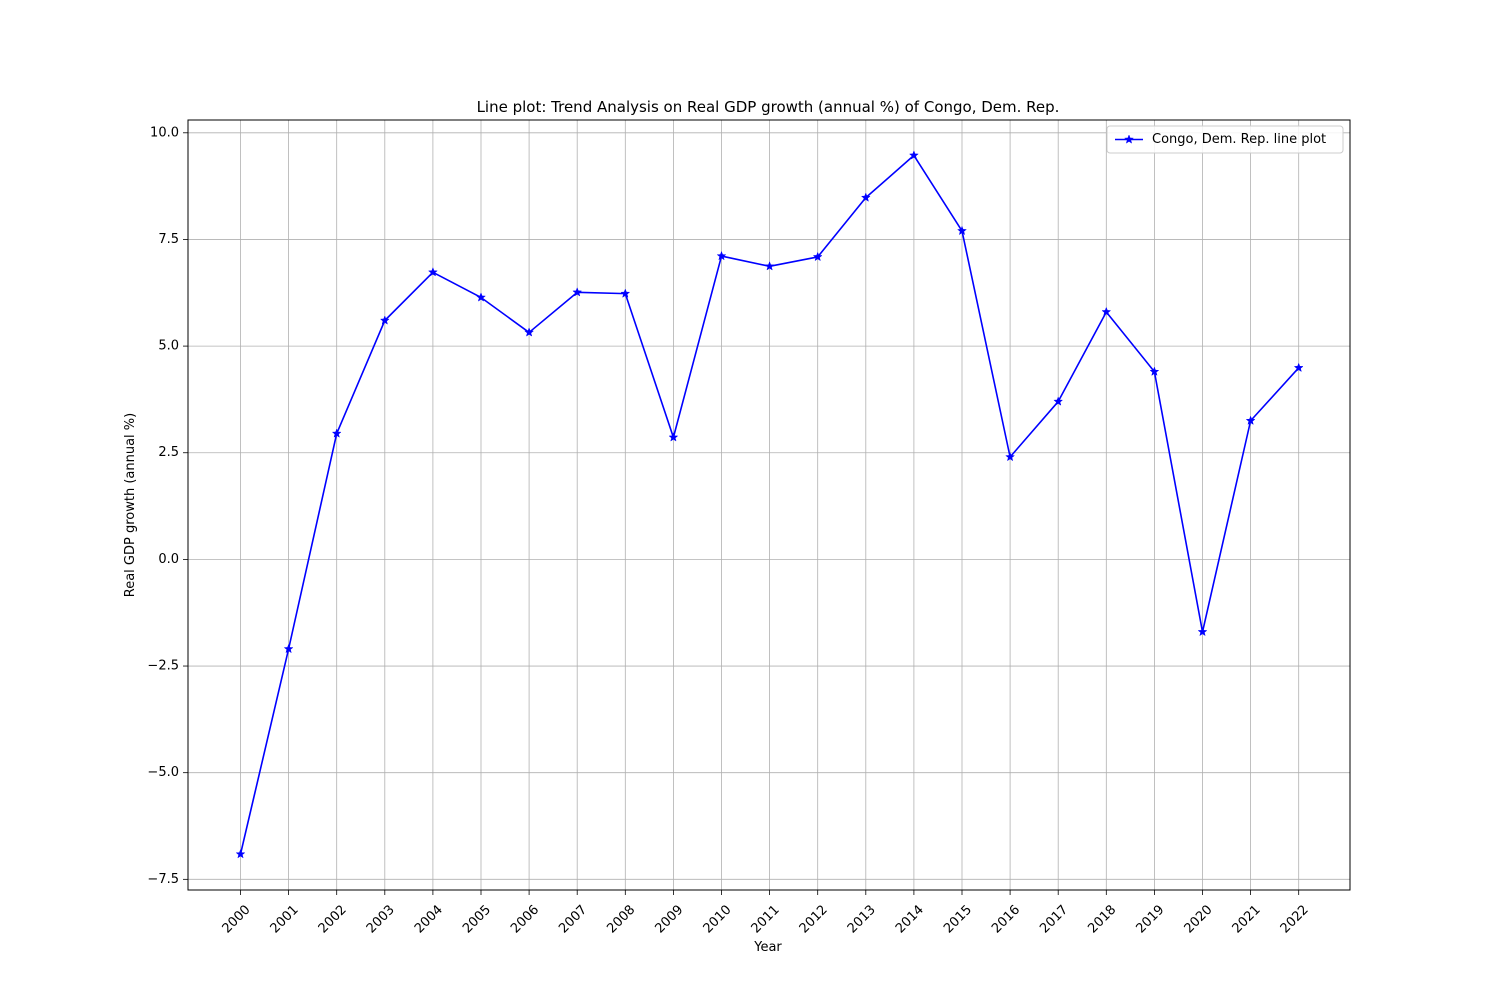 The width and height of the screenshot is (1500, 1000). Describe the element at coordinates (163, 772) in the screenshot. I see `y-tick-label: −5.0` at that location.